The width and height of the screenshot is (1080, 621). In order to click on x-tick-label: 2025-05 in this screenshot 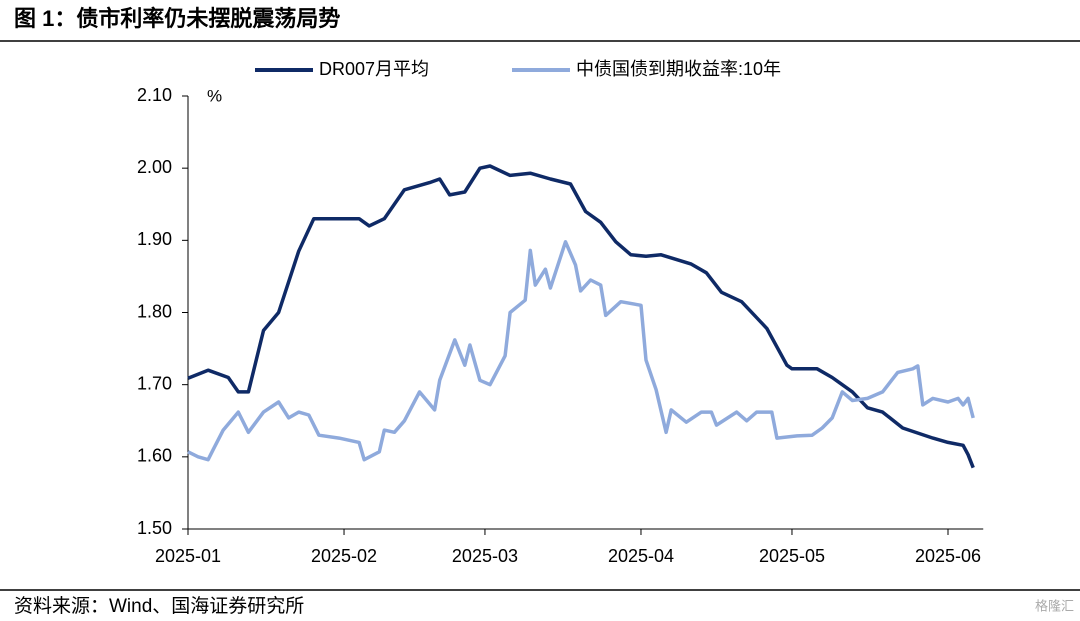, I will do `click(792, 556)`.